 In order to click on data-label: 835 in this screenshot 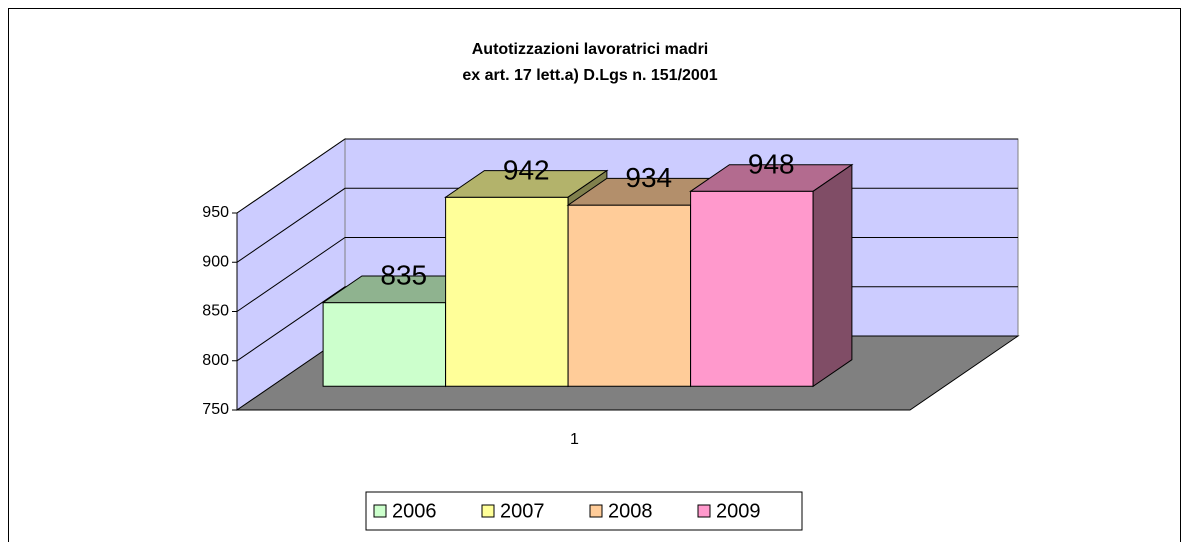, I will do `click(403, 275)`.